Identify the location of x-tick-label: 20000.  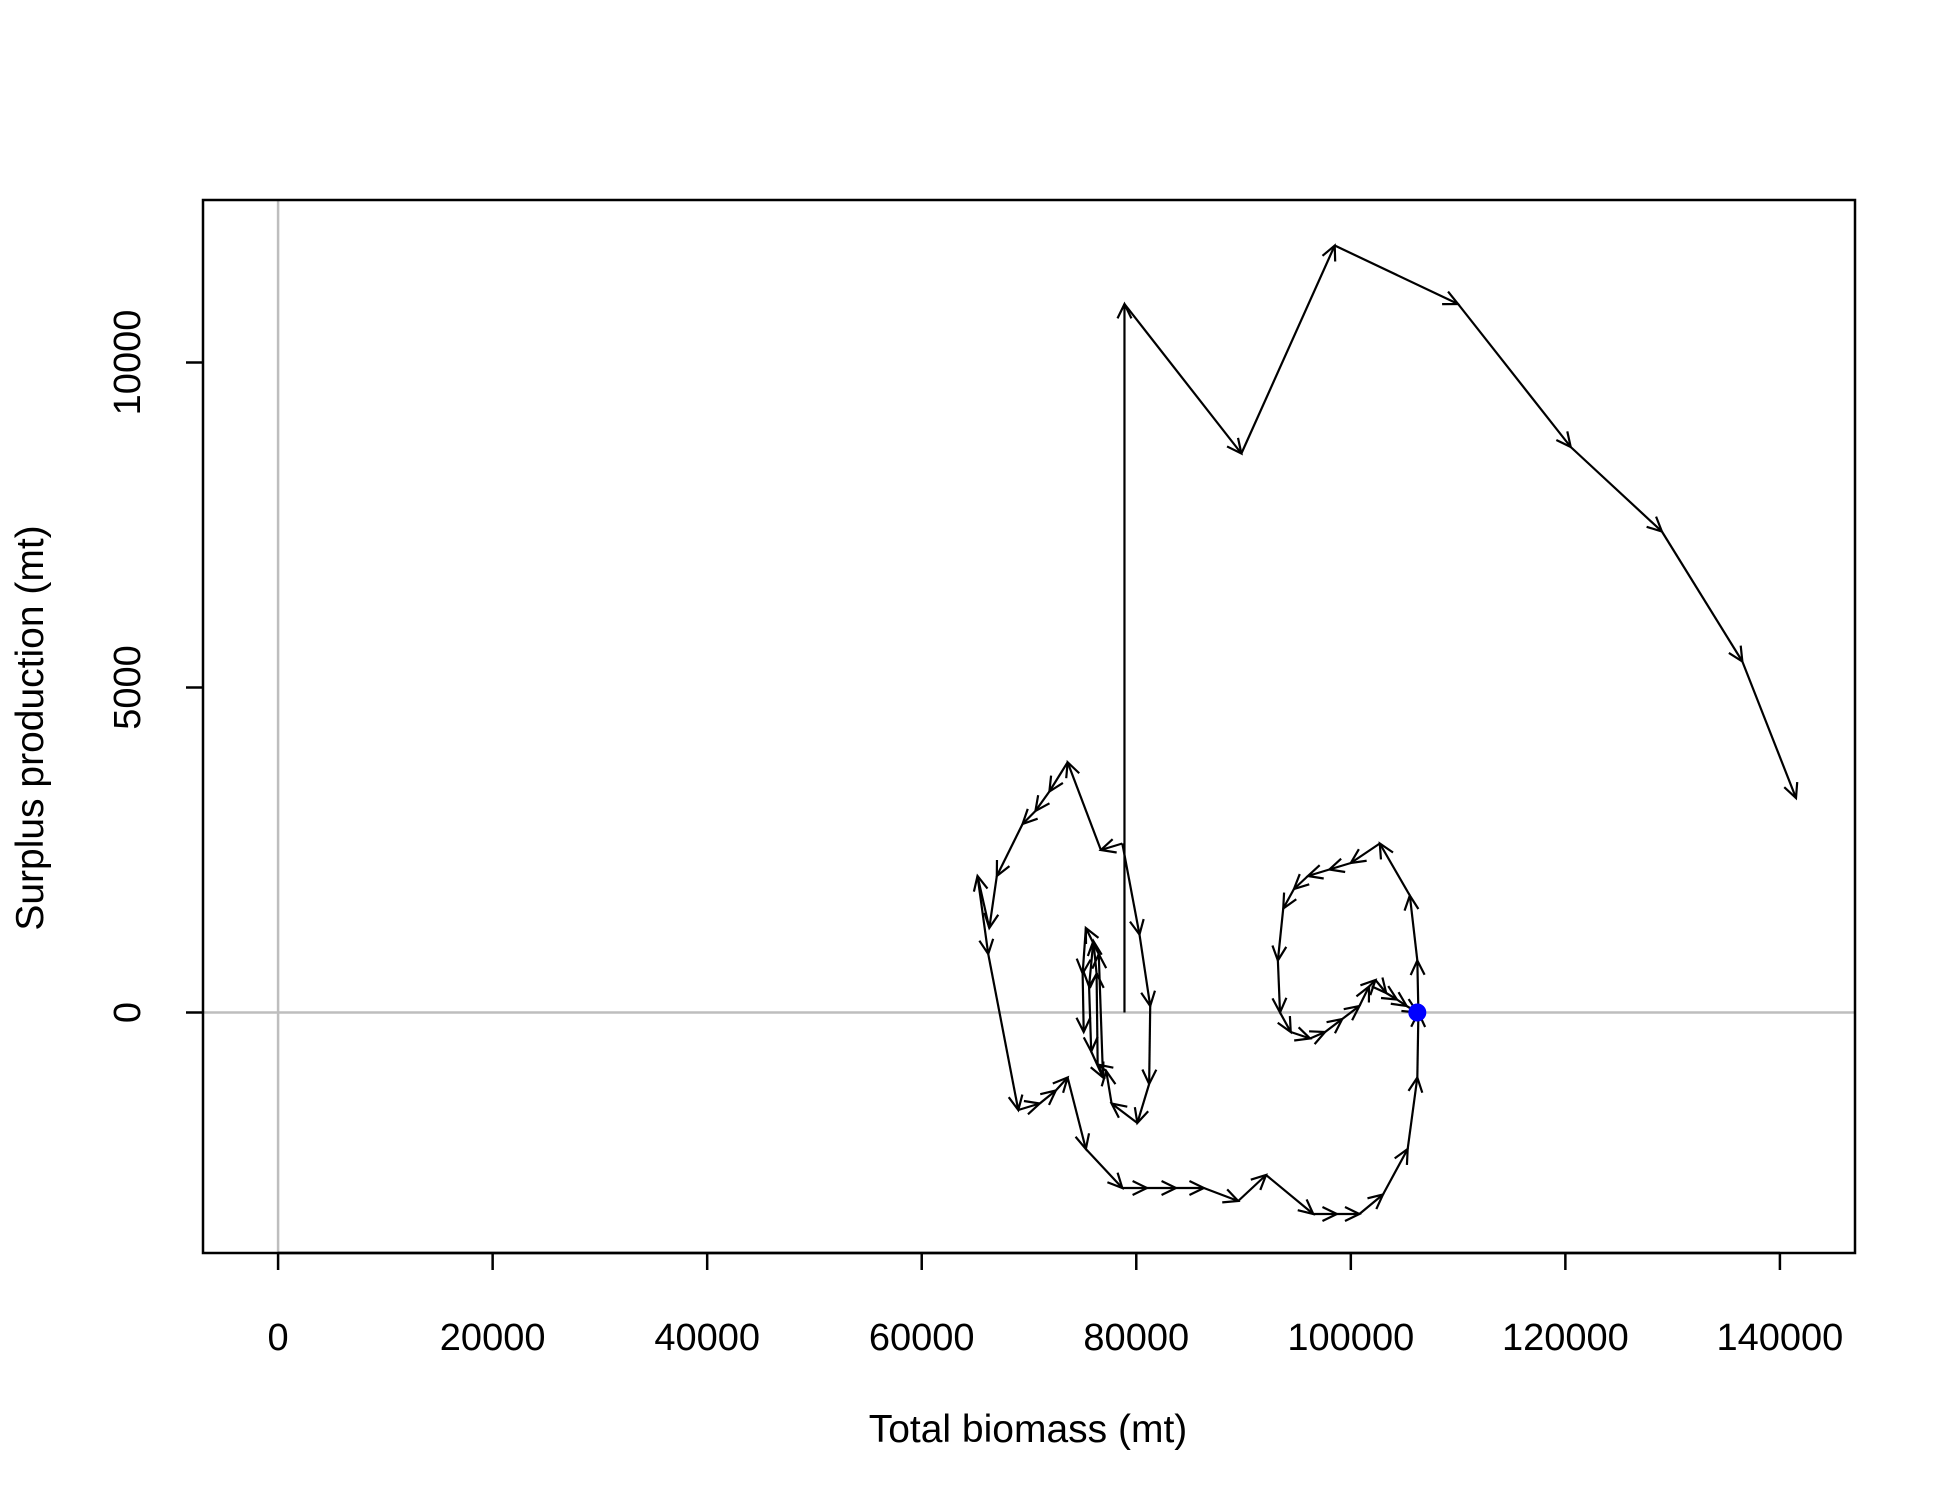
(493, 1338).